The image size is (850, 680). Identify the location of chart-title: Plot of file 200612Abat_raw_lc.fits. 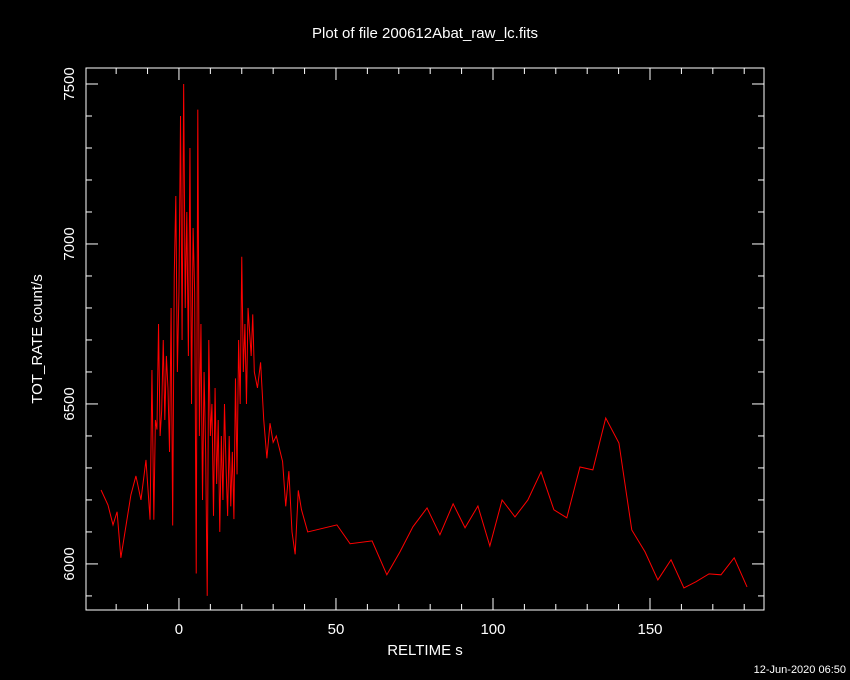
(425, 33).